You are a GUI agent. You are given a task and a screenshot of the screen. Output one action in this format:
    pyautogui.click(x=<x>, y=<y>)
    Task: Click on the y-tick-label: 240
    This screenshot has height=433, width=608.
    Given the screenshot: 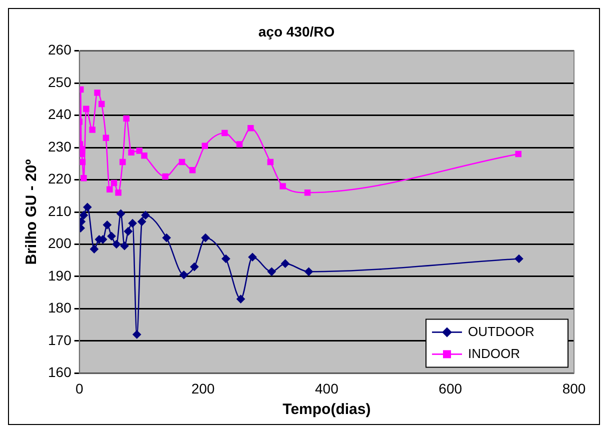 What is the action you would take?
    pyautogui.click(x=60, y=114)
    